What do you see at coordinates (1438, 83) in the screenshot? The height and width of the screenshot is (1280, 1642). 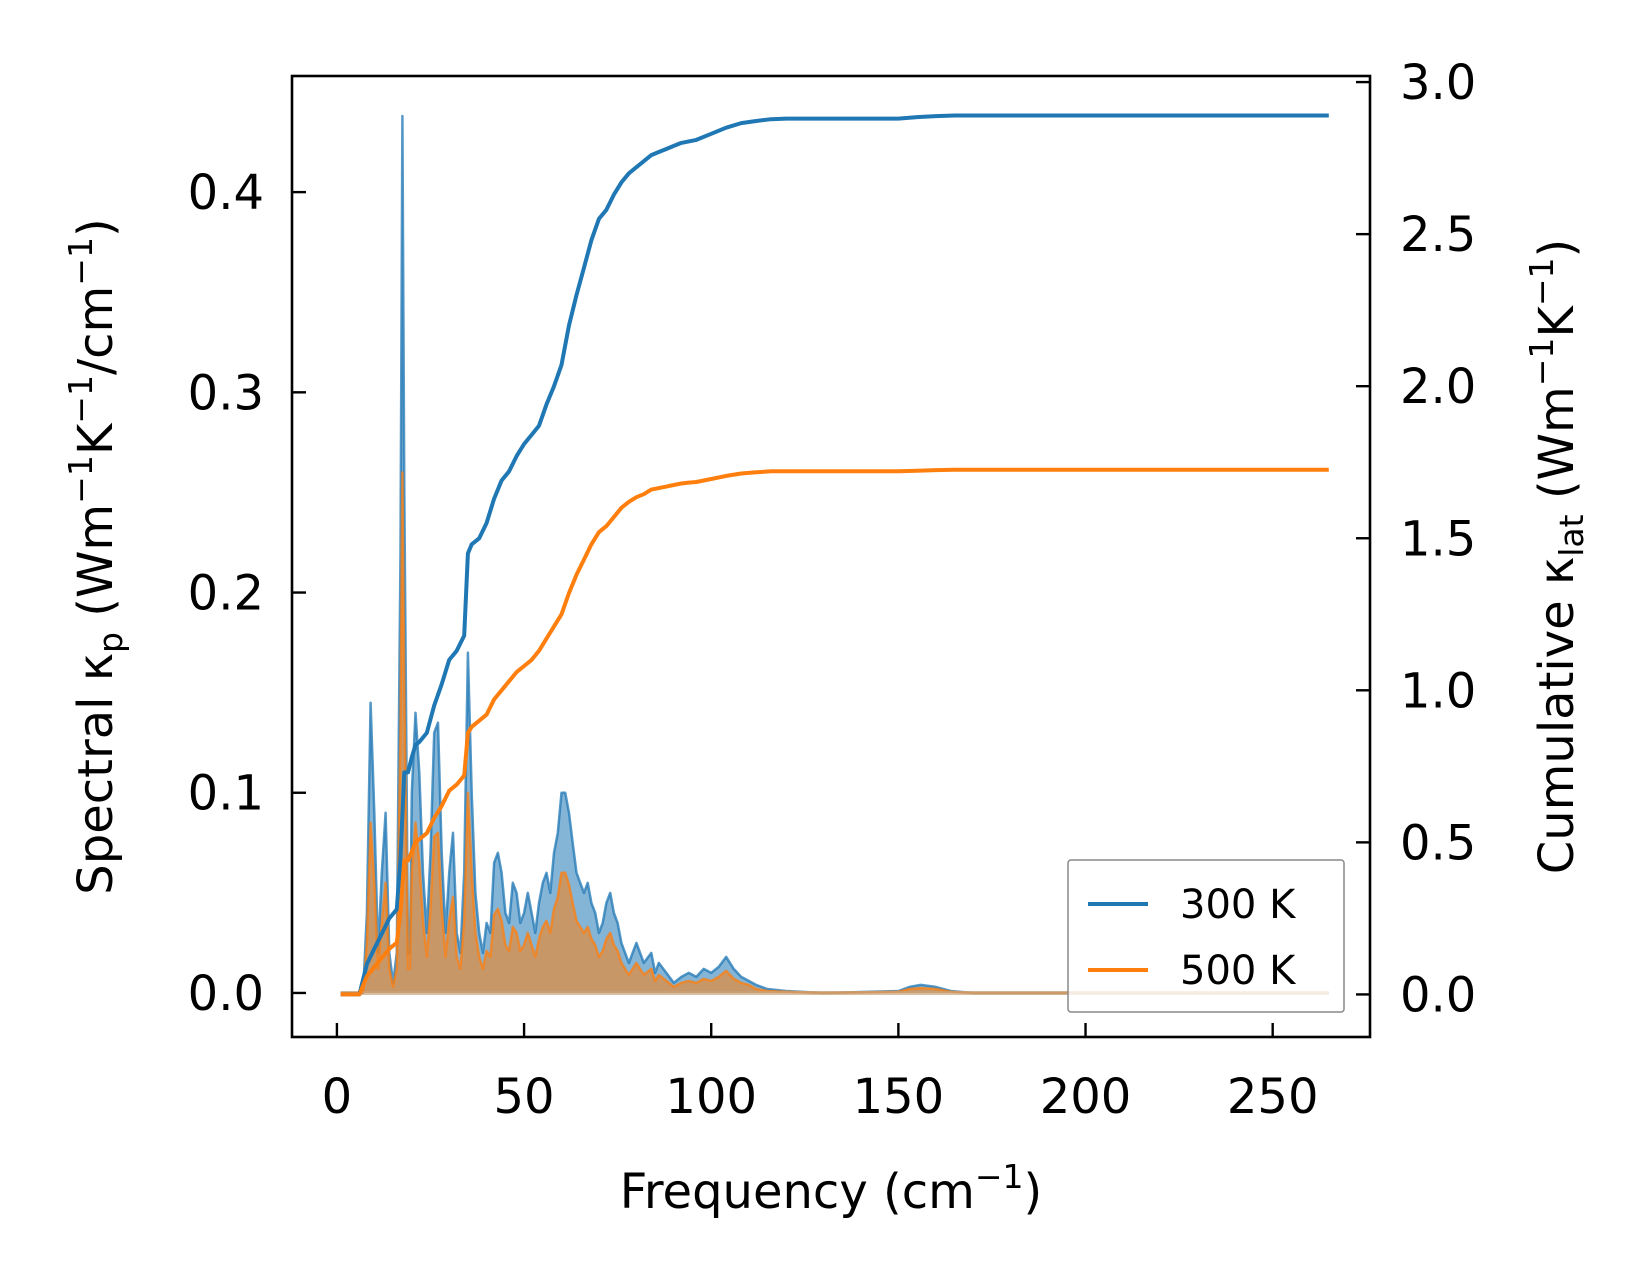 I see `y-right-tick-label: 3.0` at bounding box center [1438, 83].